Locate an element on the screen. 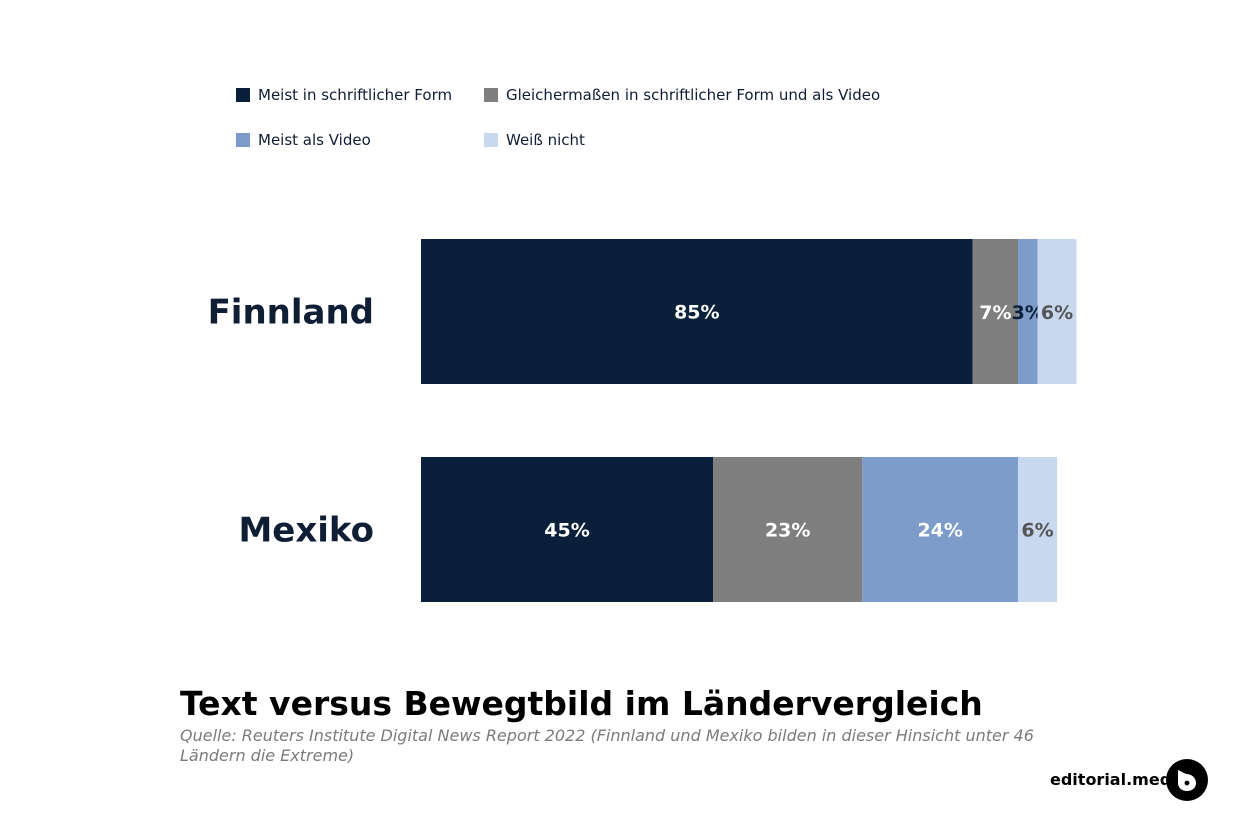  legend-item-written: Meist in schriftlicher Form is located at coordinates (344, 95).